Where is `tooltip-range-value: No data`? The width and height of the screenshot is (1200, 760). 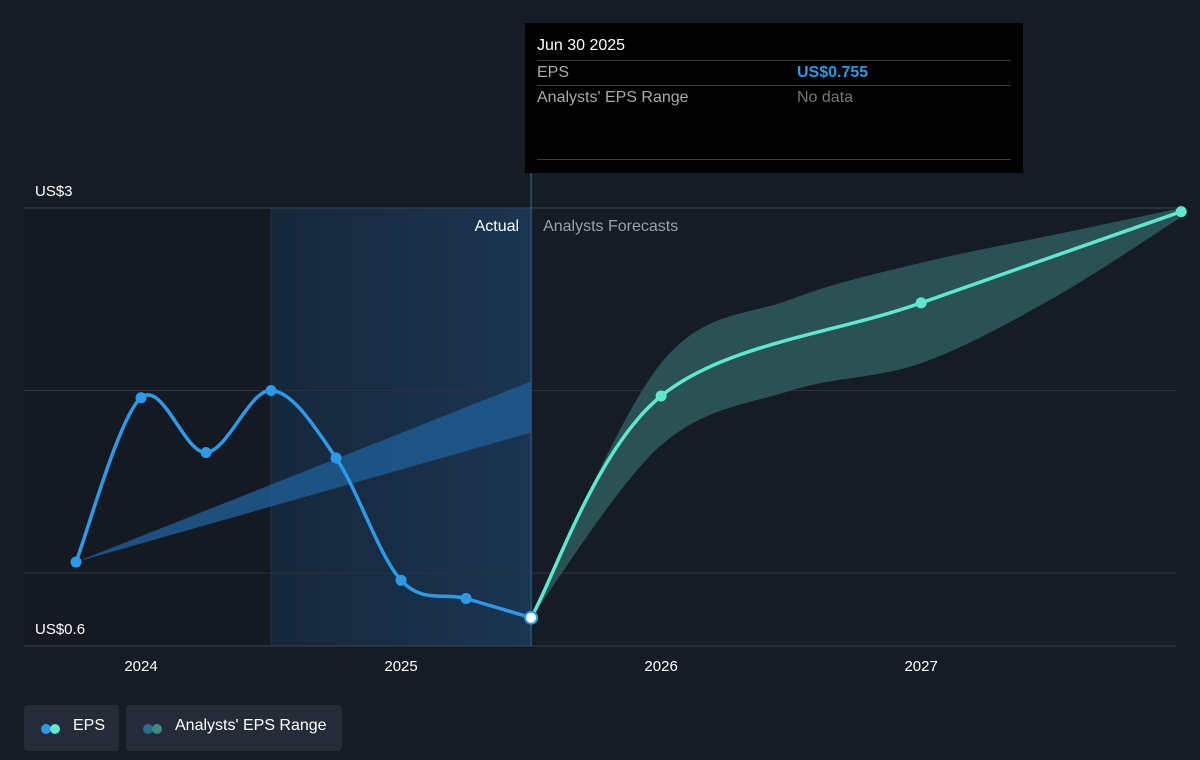 tooltip-range-value: No data is located at coordinates (825, 97).